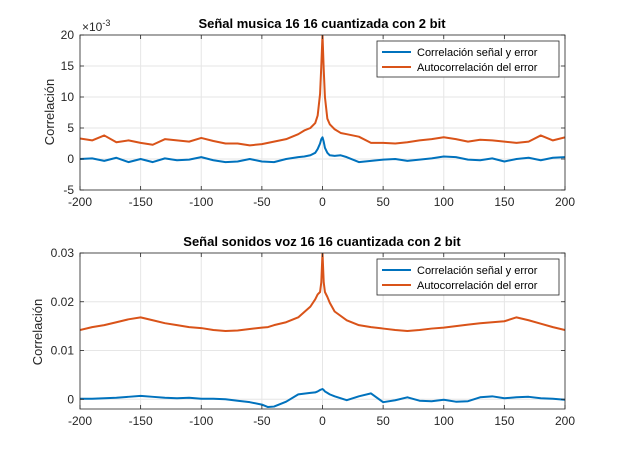 The width and height of the screenshot is (625, 461). Describe the element at coordinates (322, 202) in the screenshot. I see `x-tick-label-musica-4: 0` at that location.